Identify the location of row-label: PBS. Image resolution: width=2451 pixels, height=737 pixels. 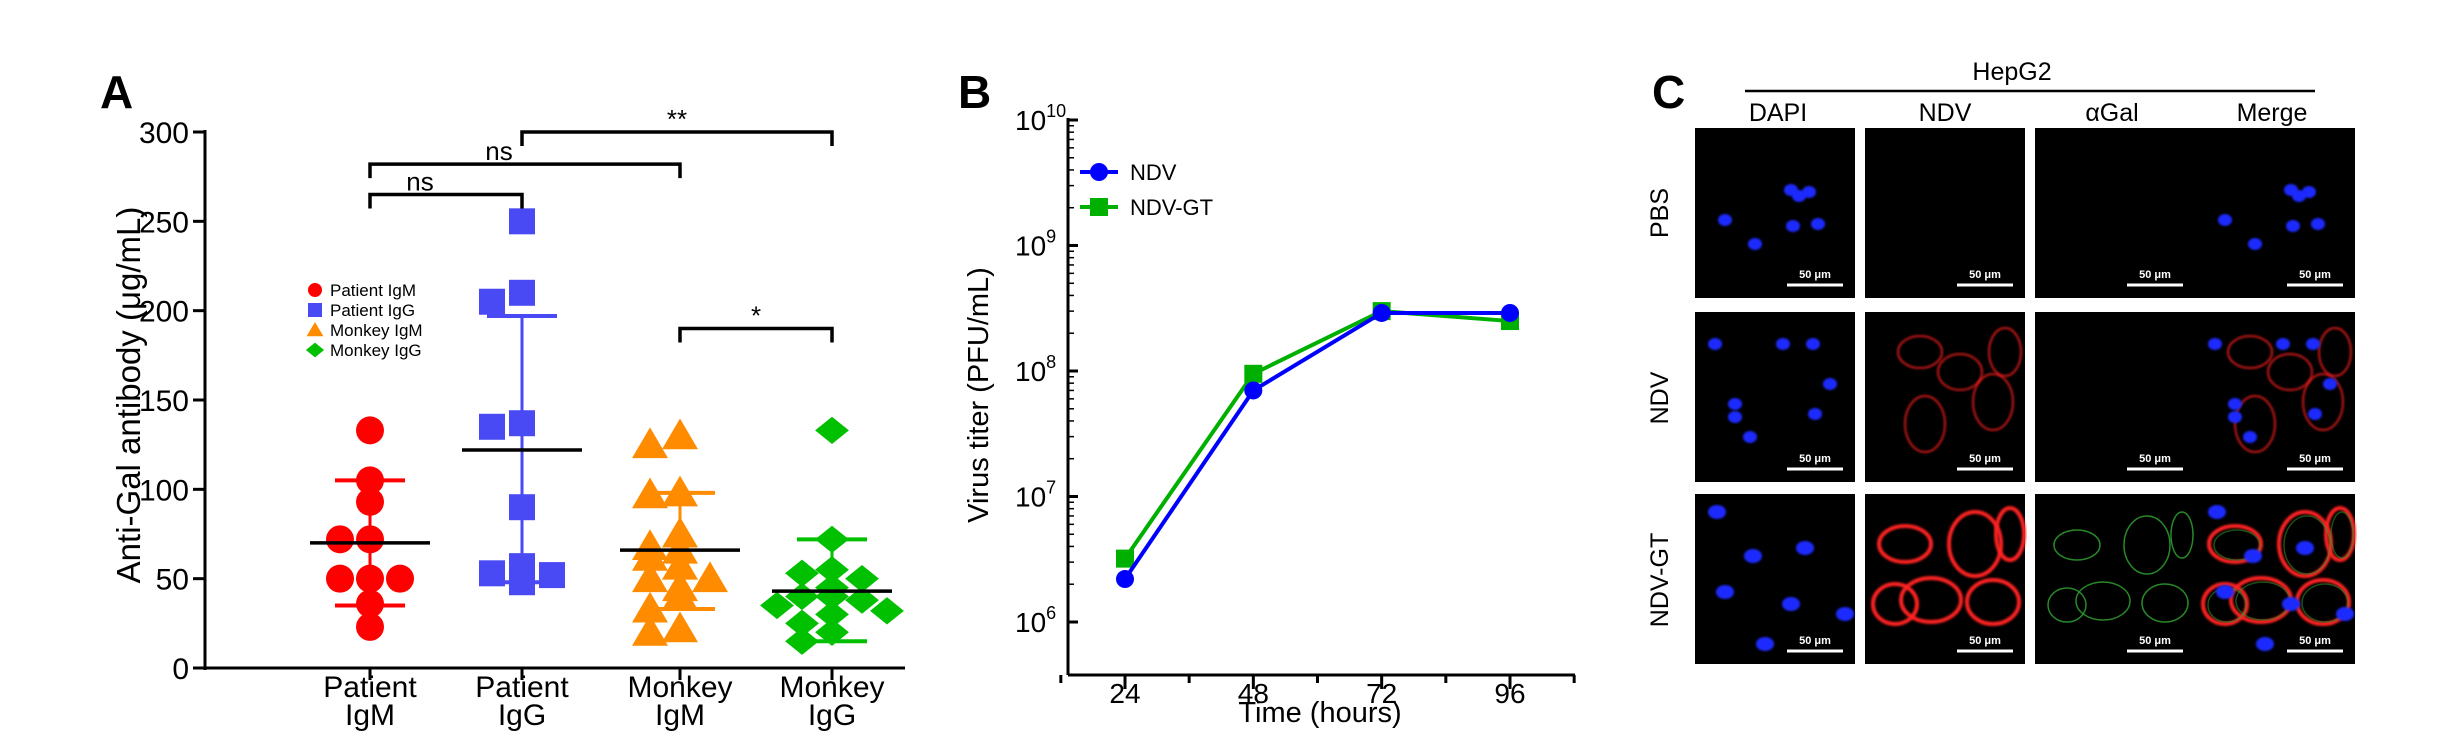
(1660, 213).